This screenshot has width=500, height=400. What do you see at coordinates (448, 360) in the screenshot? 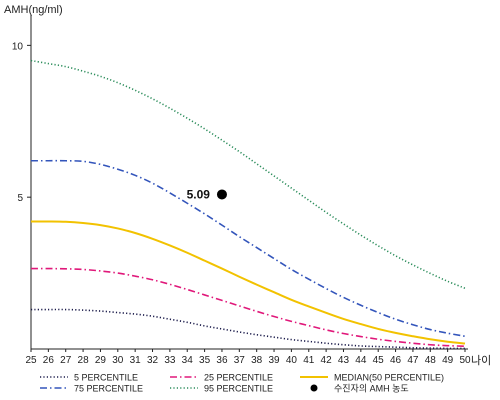
I see `x-tick-label: 49` at bounding box center [448, 360].